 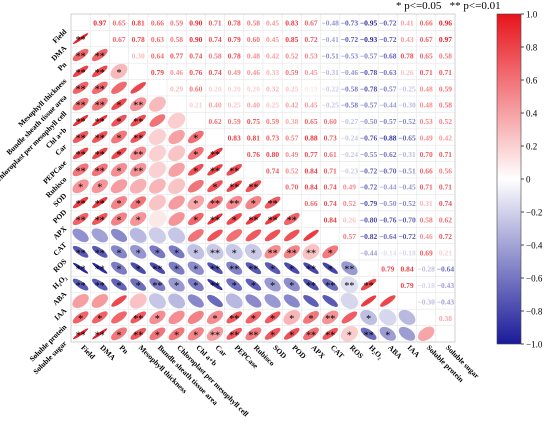 What do you see at coordinates (369, 220) in the screenshot?
I see `corr-value: −0.80` at bounding box center [369, 220].